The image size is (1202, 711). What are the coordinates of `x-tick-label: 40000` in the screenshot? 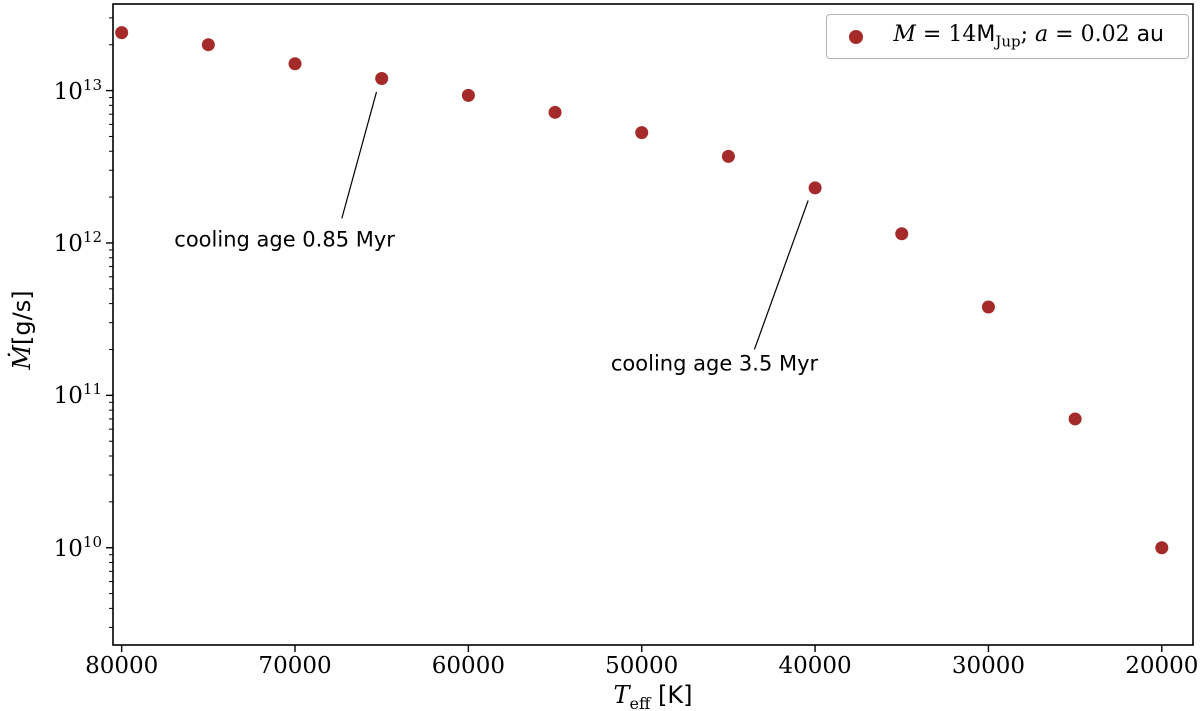 It's located at (815, 666).